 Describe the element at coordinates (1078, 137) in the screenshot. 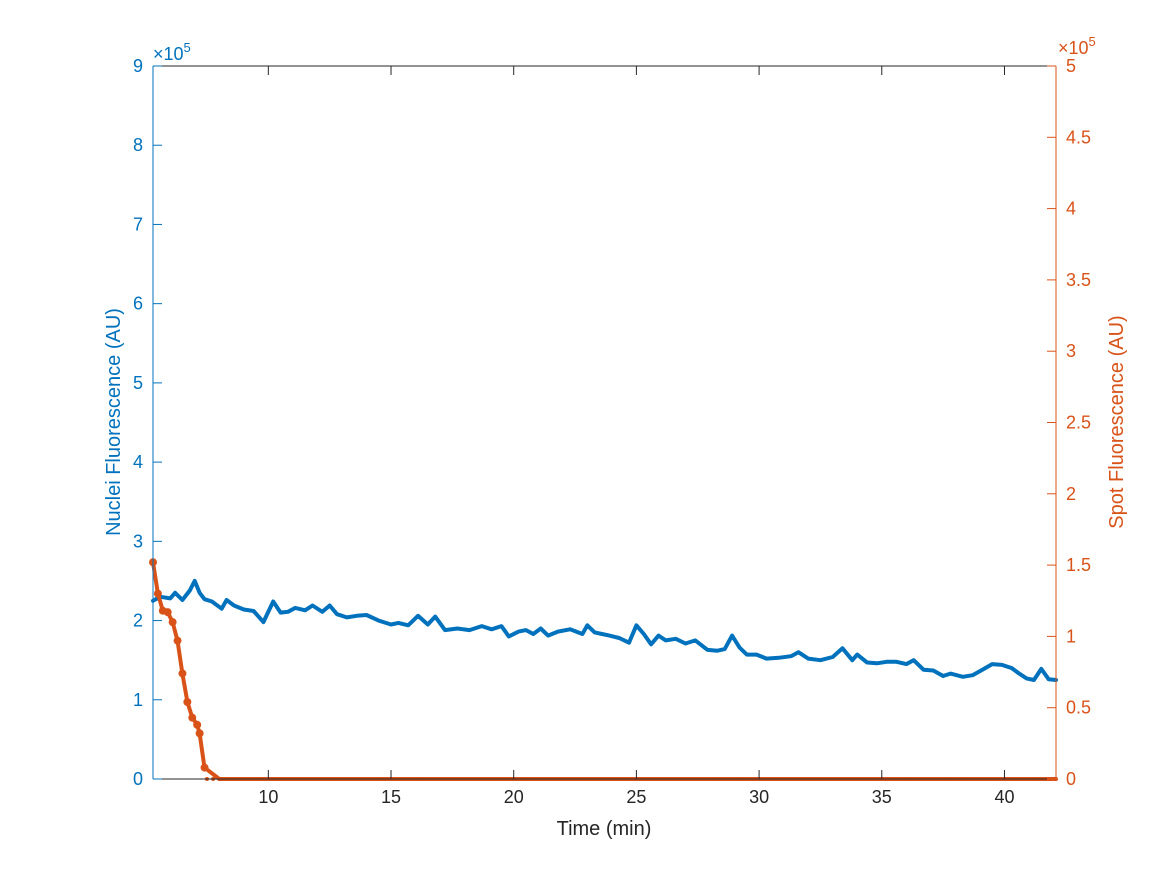

I see `y-right-tick-label: 4.5` at that location.